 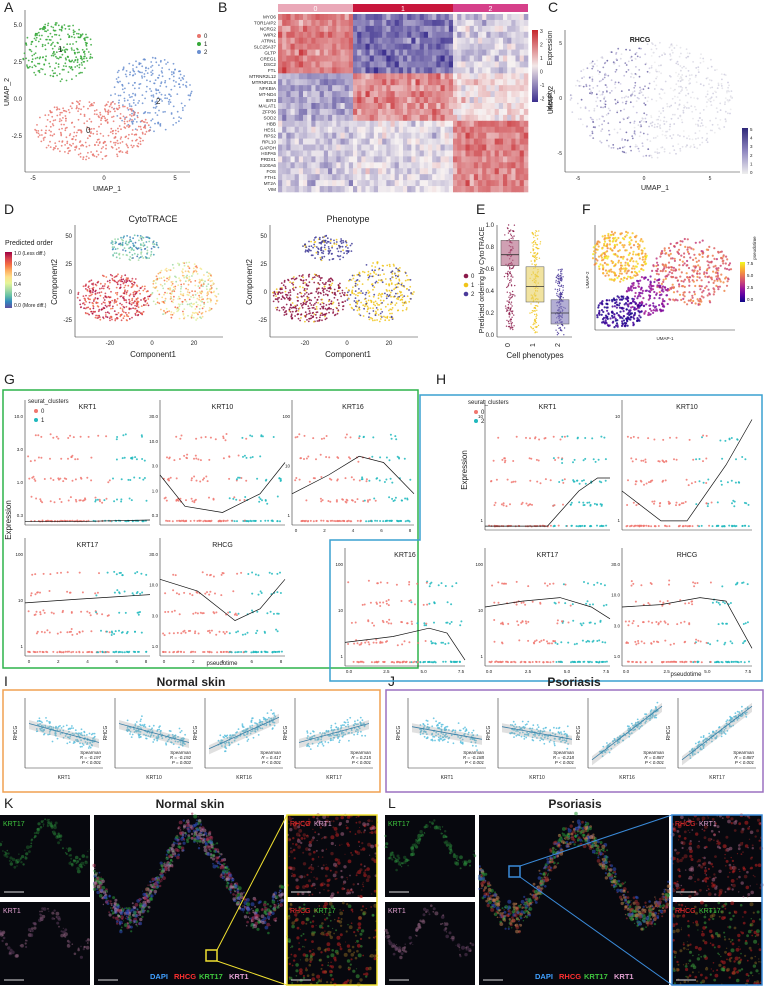 What do you see at coordinates (389, 344) in the screenshot?
I see `label: 20` at bounding box center [389, 344].